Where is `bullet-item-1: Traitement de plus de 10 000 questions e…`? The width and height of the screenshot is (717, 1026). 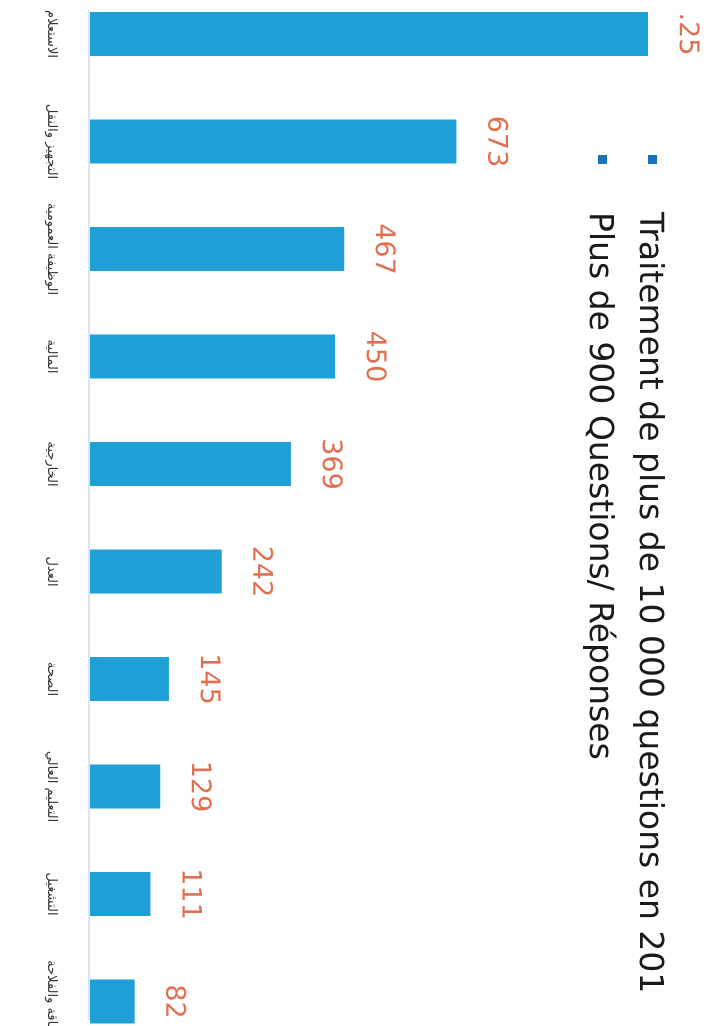 bullet-item-1: Traitement de plus de 10 000 questions e… is located at coordinates (651, 602).